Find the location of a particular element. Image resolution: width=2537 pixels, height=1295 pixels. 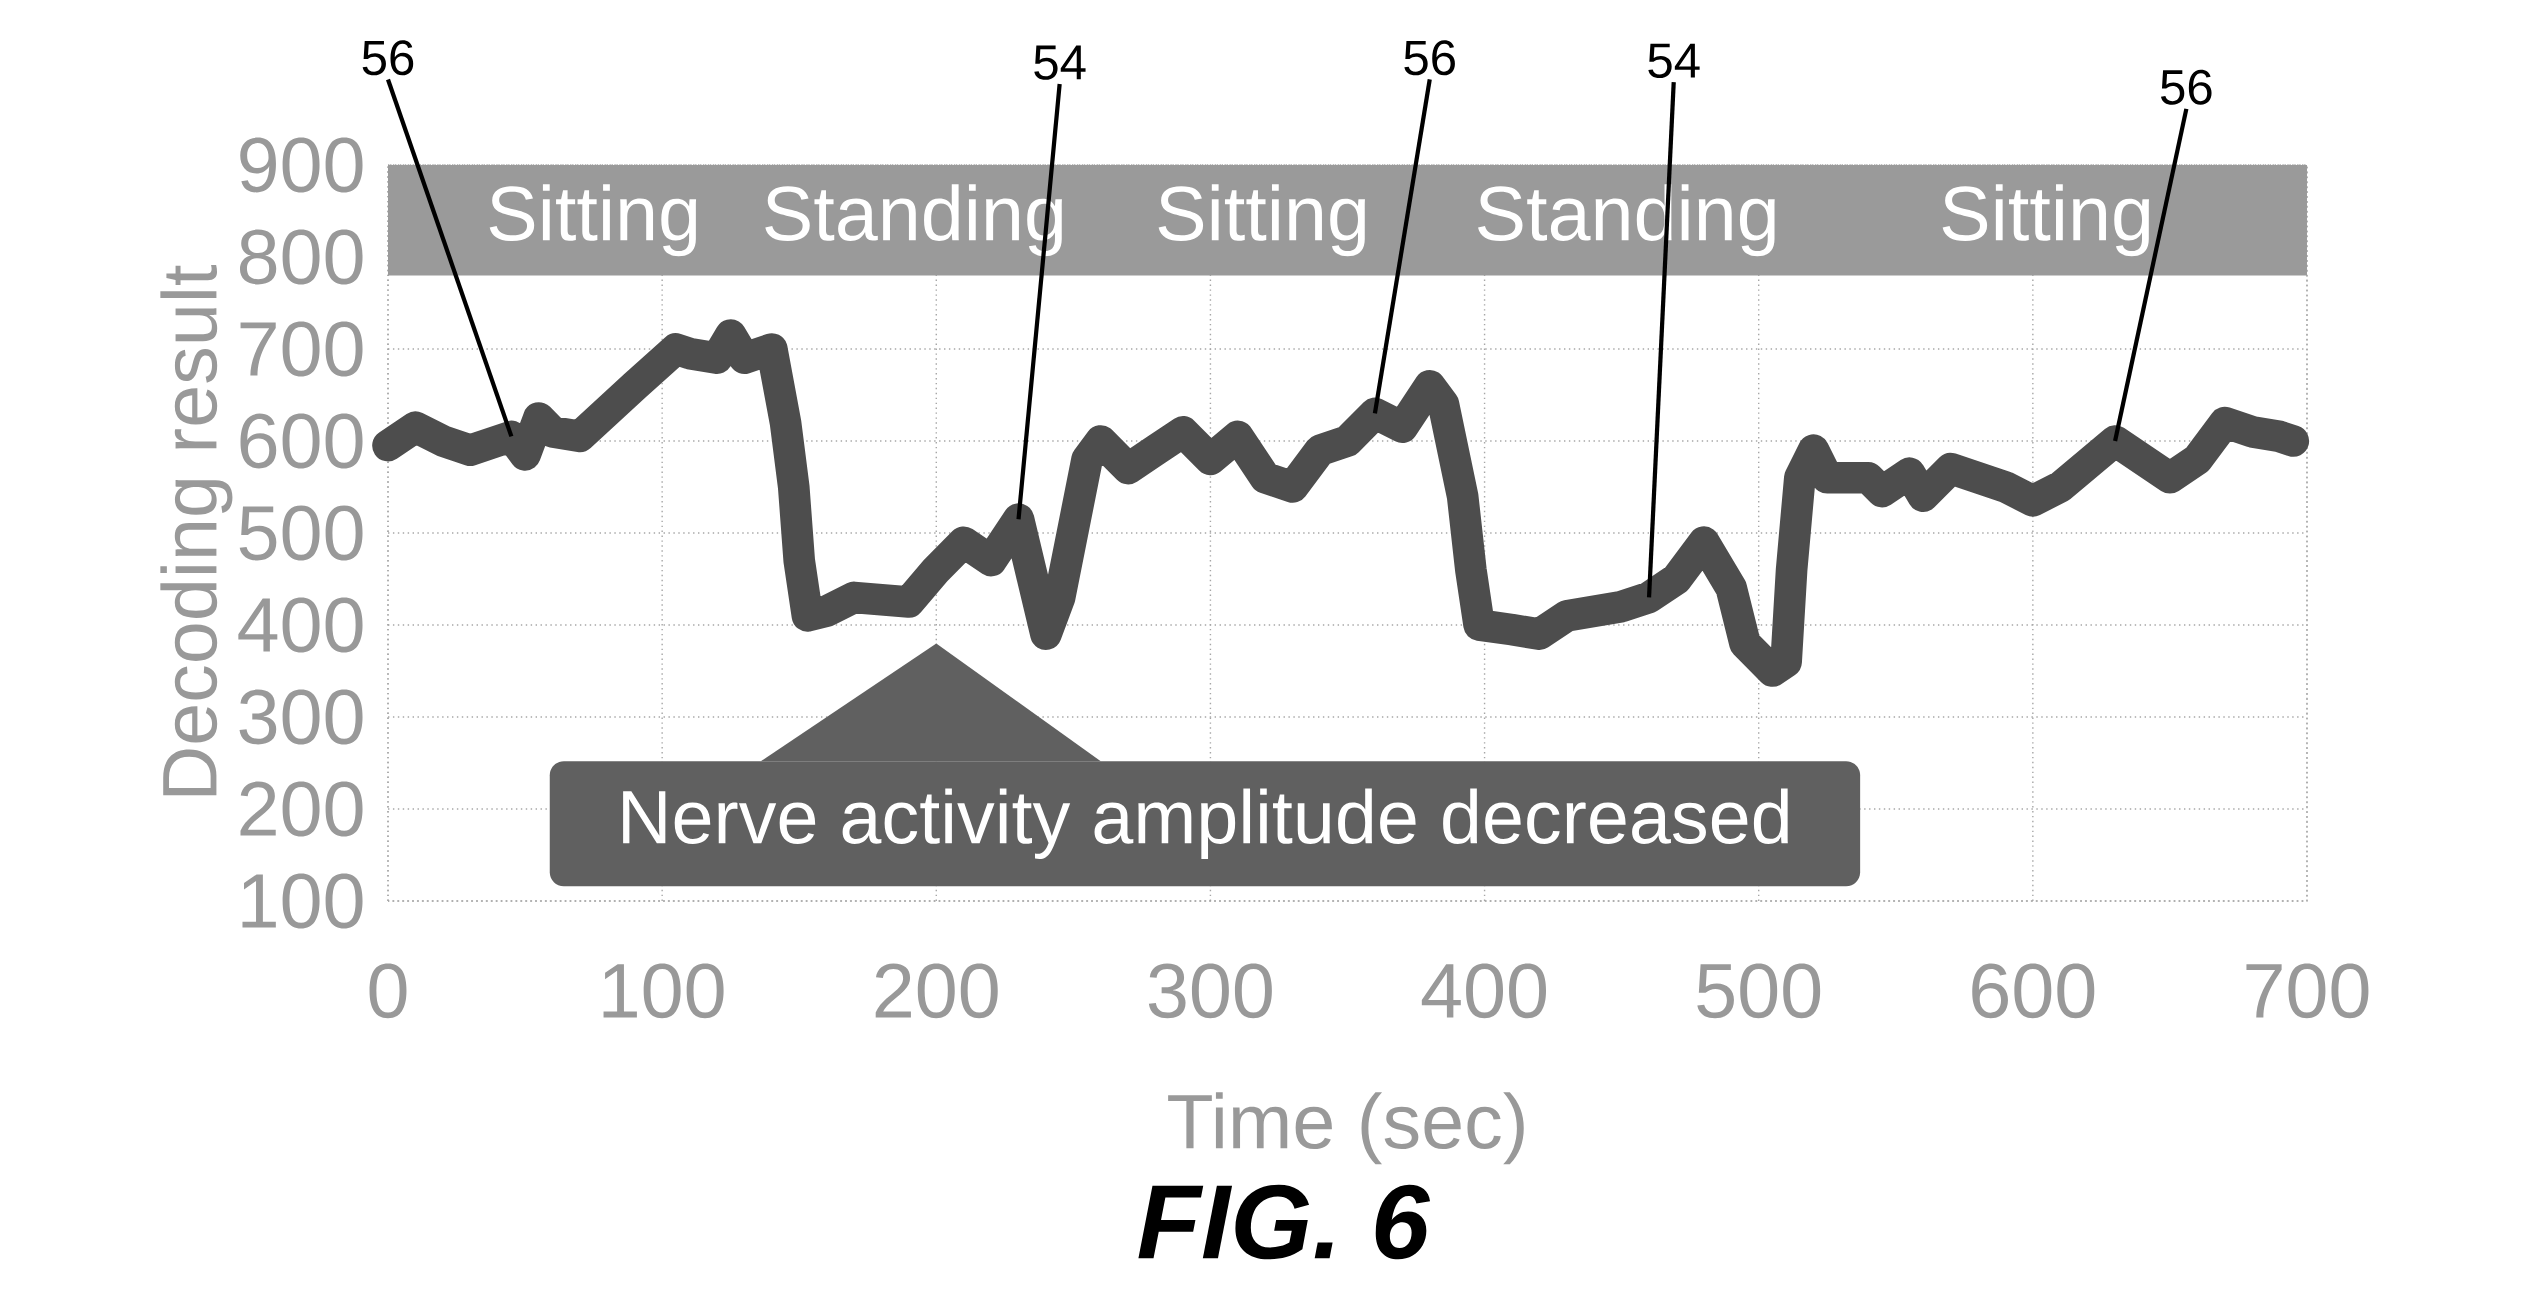

y-tick-label: 800 is located at coordinates (301, 257).